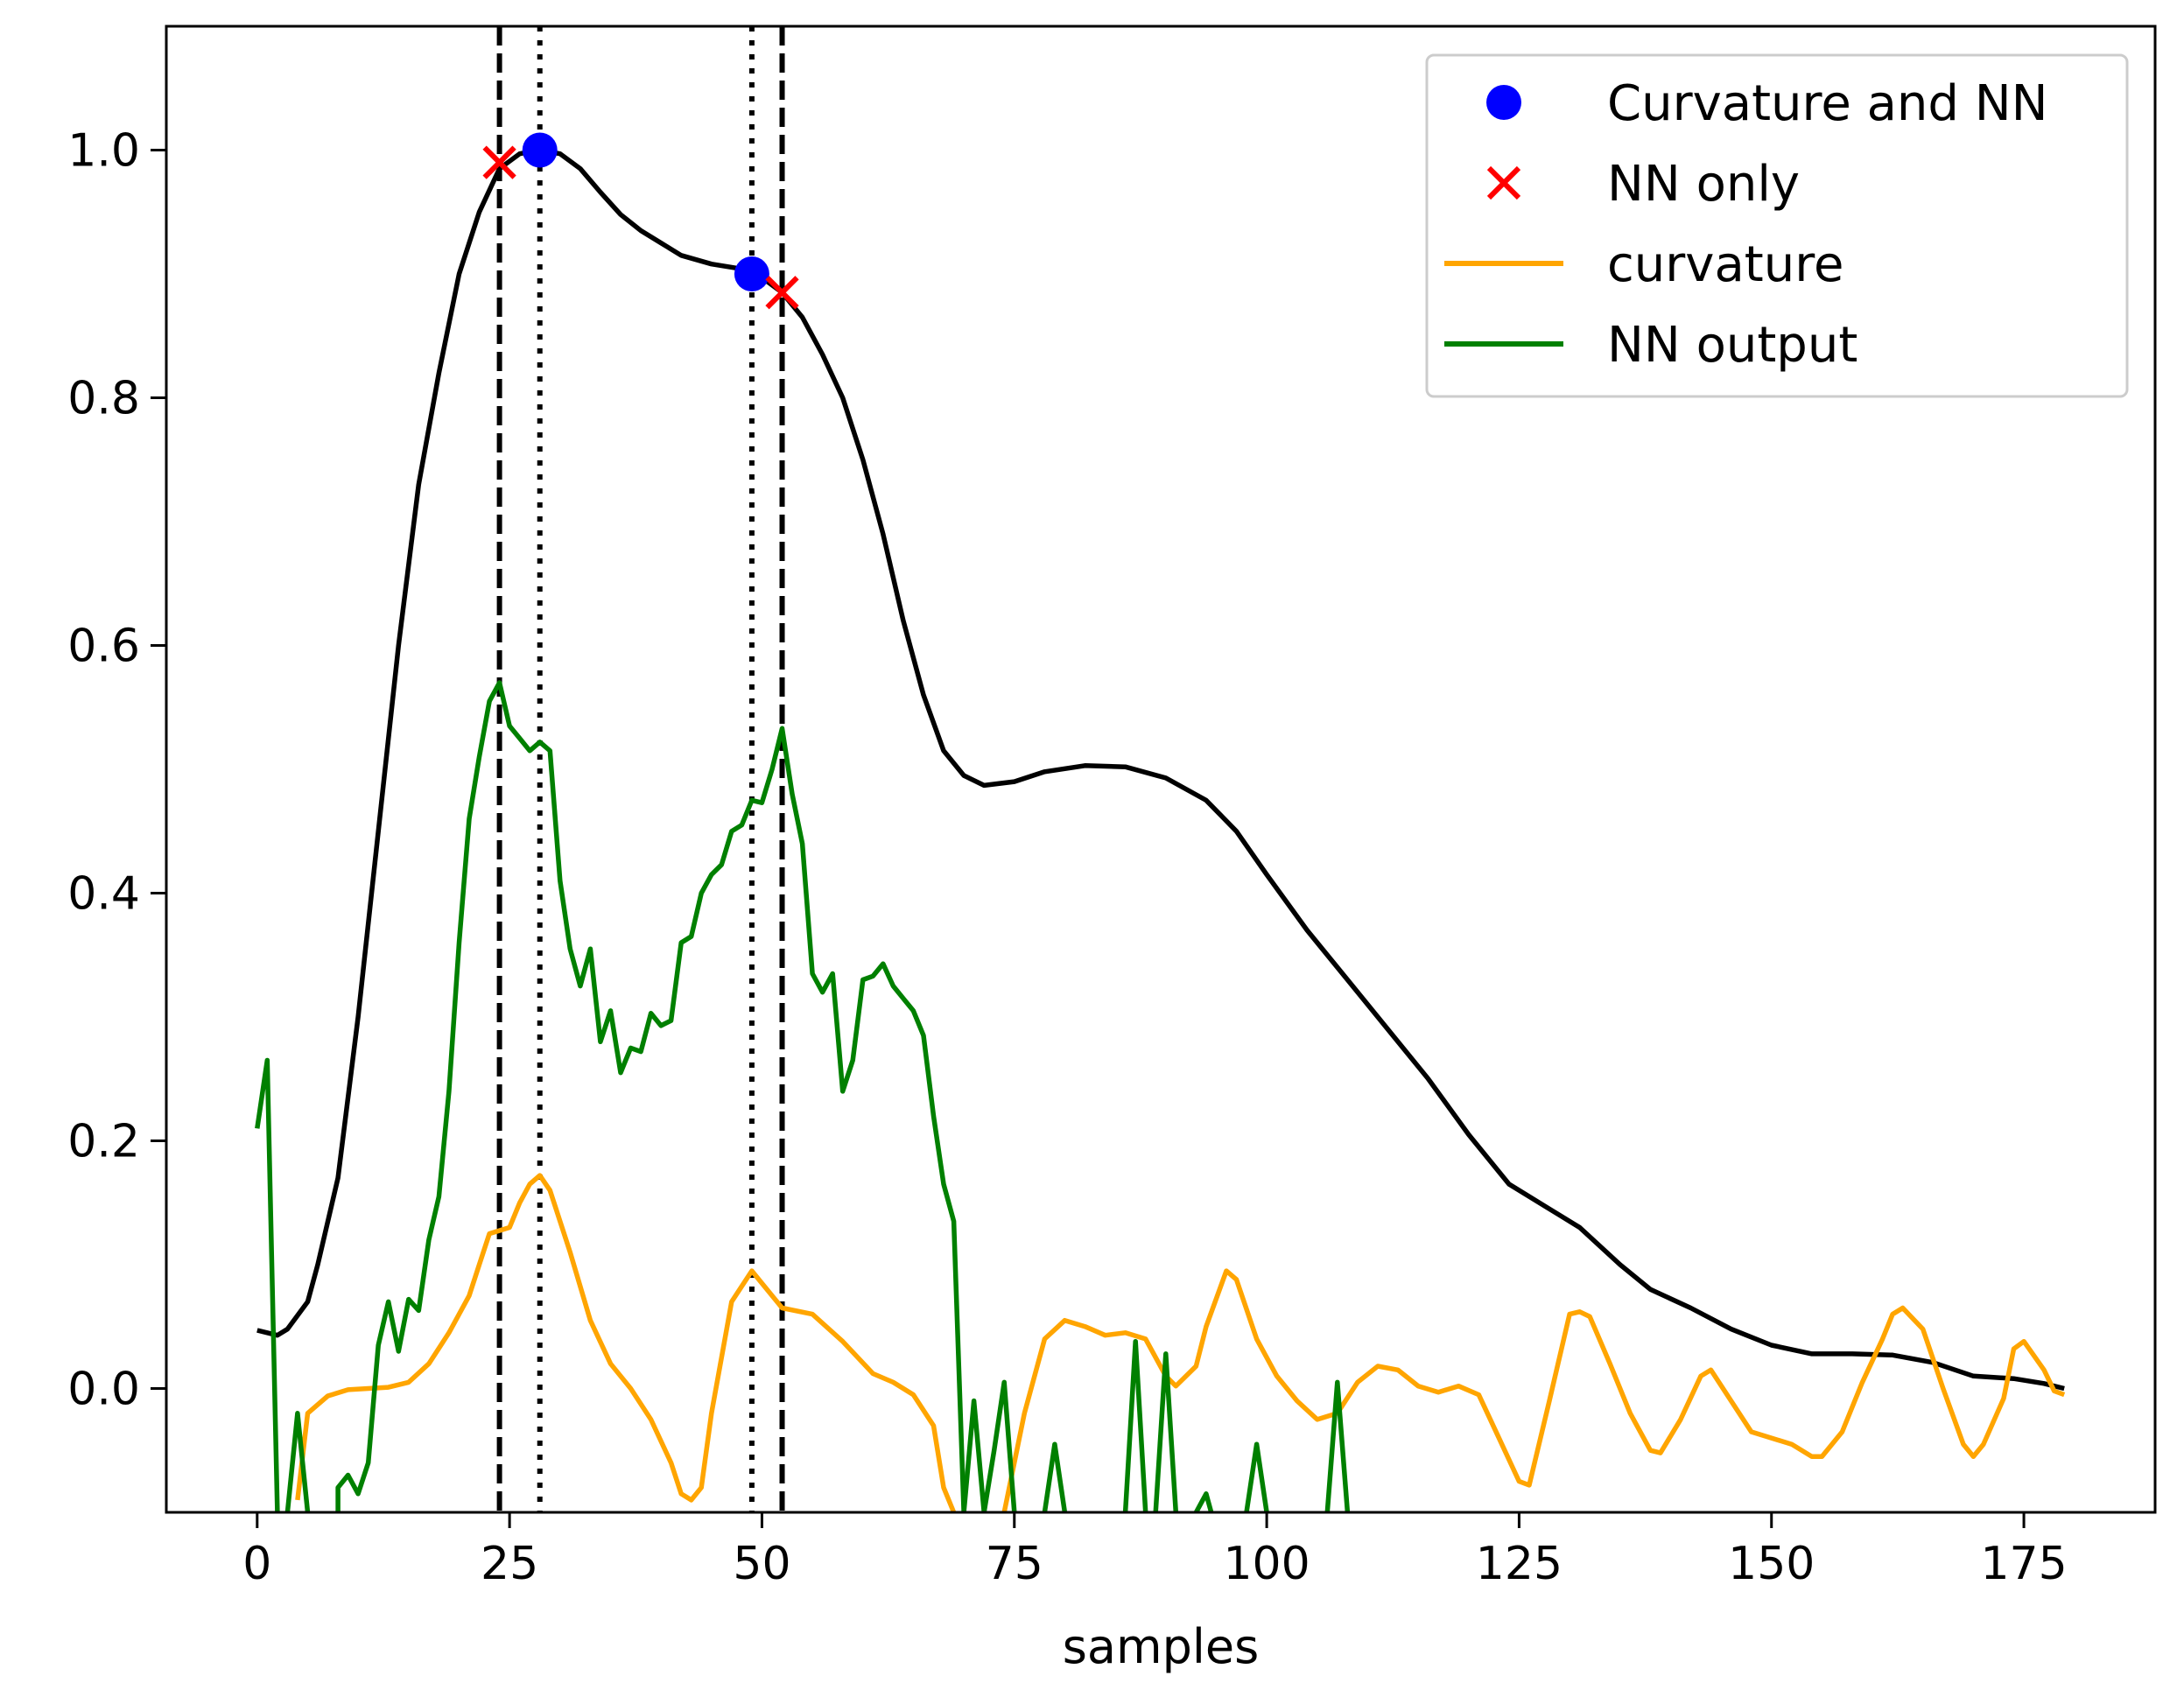 The height and width of the screenshot is (1690, 2184). Describe the element at coordinates (103, 399) in the screenshot. I see `y-tick-label: 0.8` at that location.